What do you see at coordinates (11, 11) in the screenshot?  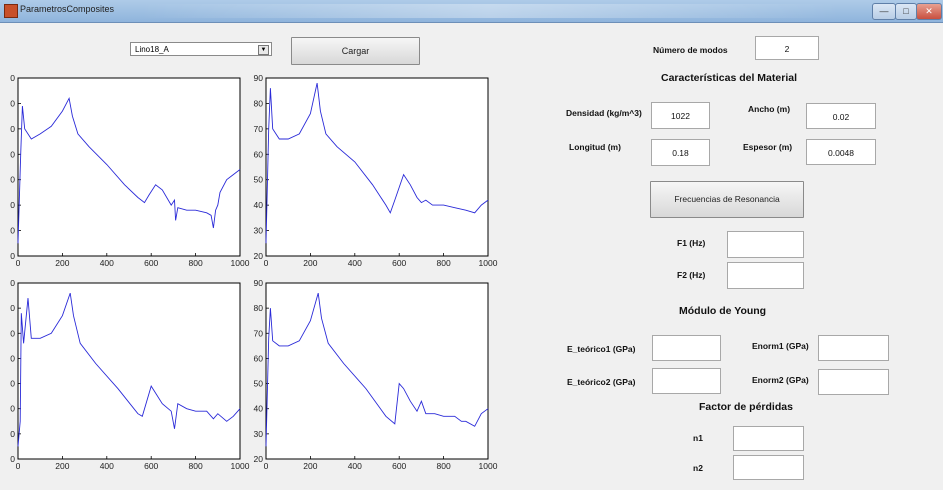 I see `app-icon` at bounding box center [11, 11].